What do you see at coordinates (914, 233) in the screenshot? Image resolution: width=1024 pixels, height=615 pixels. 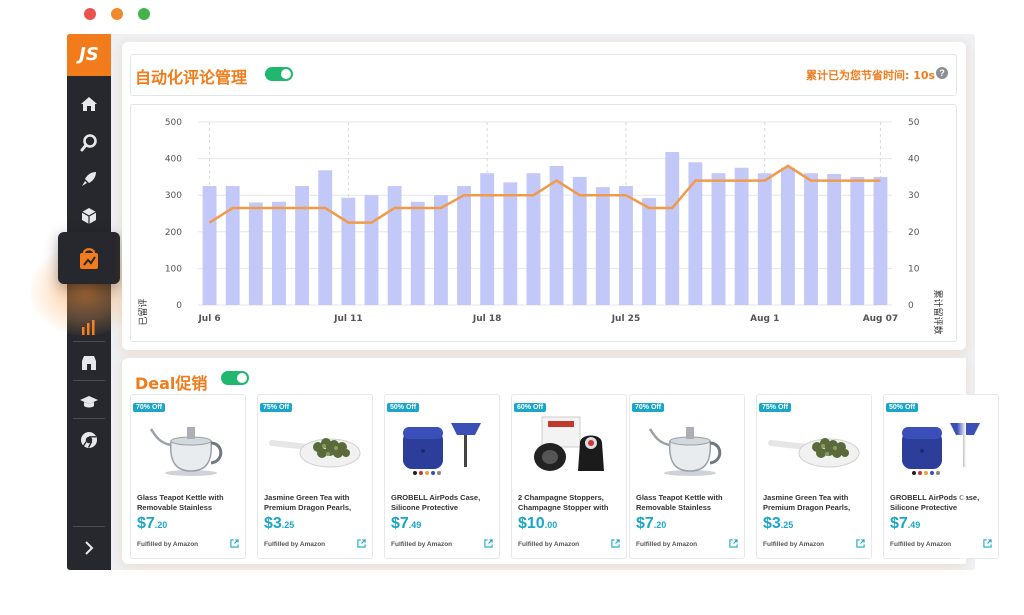 I see `y2-tick-label: 20` at bounding box center [914, 233].